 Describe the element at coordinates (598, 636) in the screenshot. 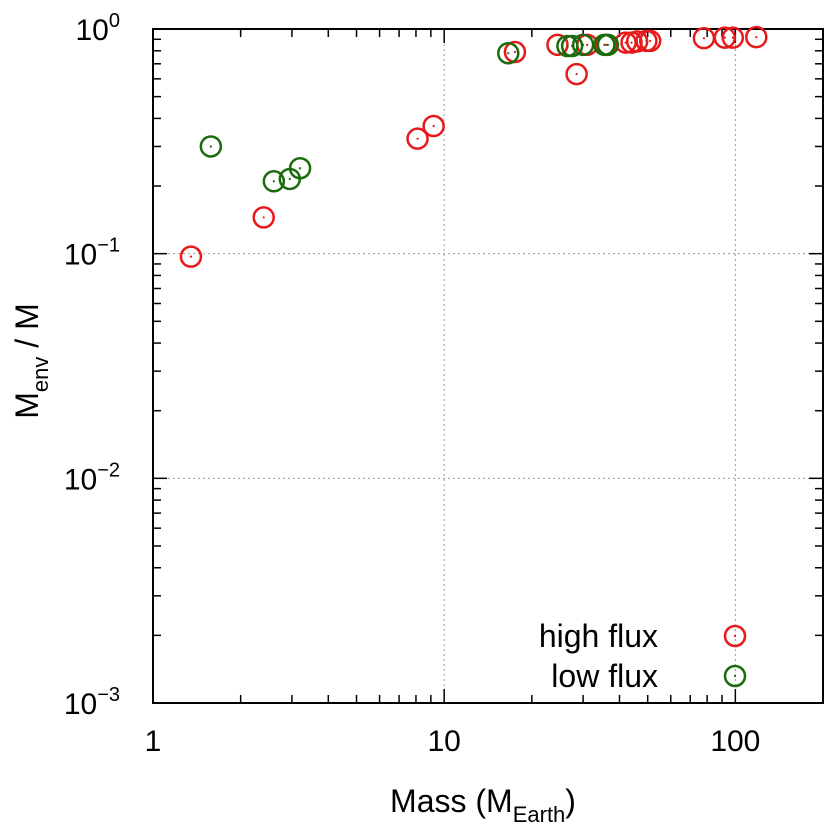

I see `legend-label-high-flux: high flux` at that location.